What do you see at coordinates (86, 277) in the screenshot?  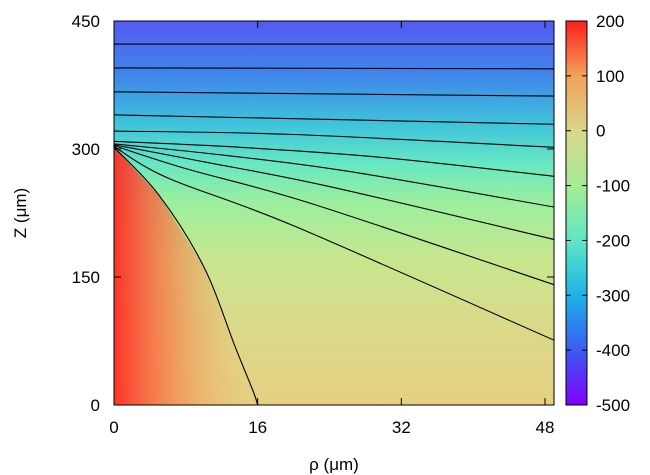 I see `y-tick-label: 150` at bounding box center [86, 277].